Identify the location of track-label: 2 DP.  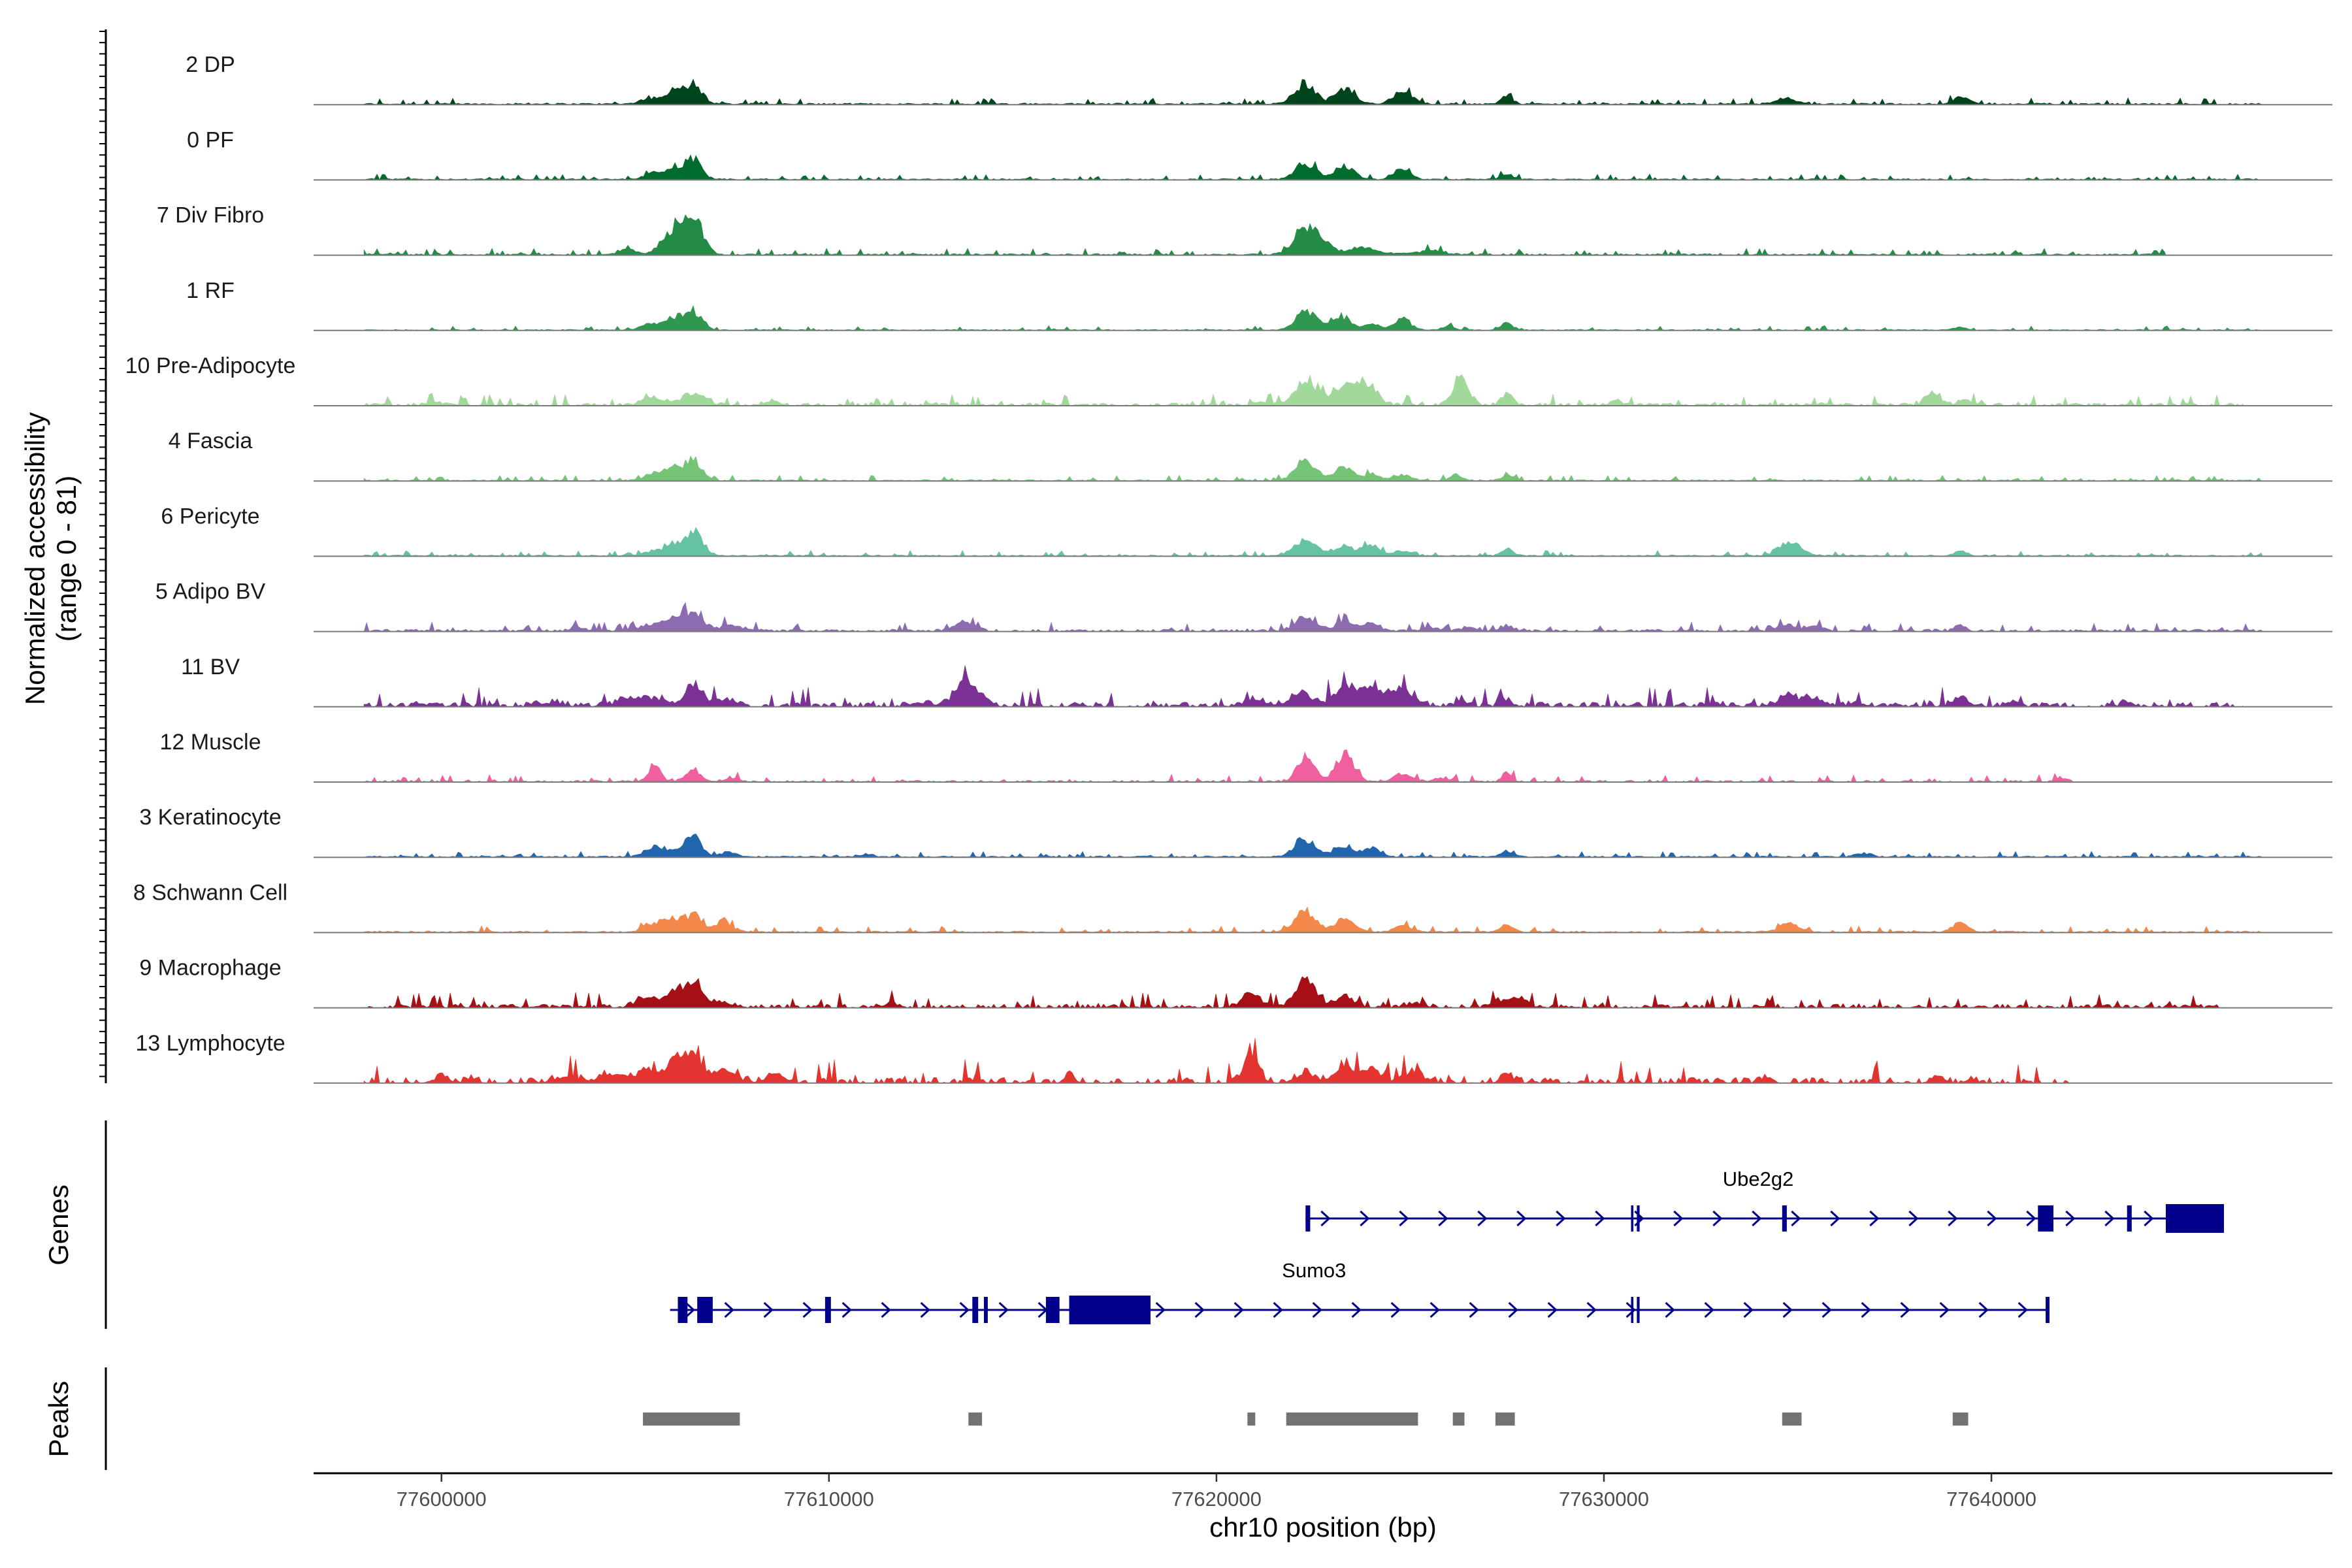
(210, 64).